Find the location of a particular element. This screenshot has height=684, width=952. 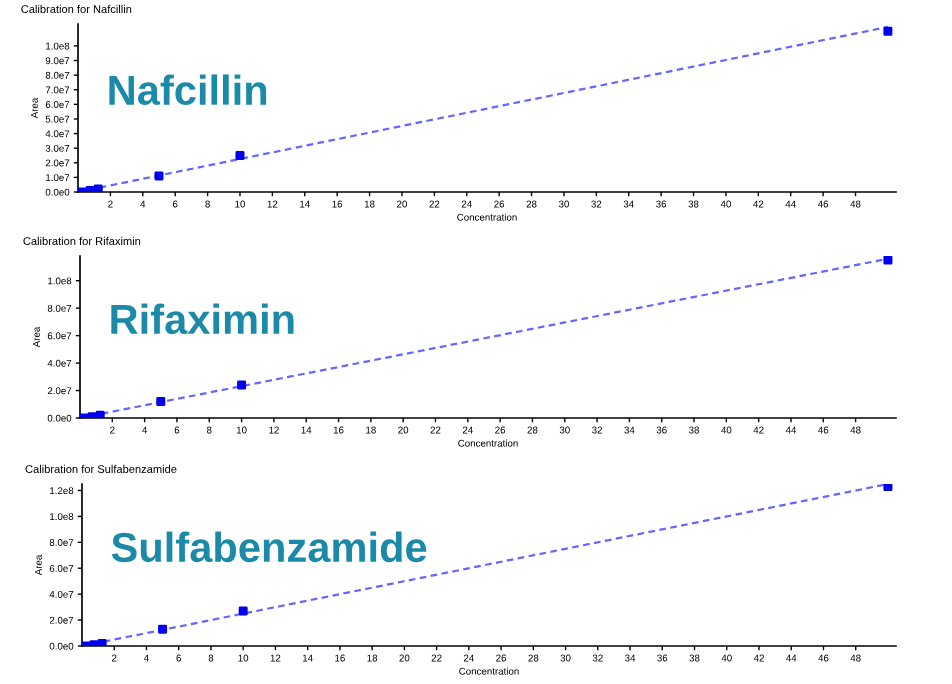

annotation: Rifaximin is located at coordinates (202, 319).